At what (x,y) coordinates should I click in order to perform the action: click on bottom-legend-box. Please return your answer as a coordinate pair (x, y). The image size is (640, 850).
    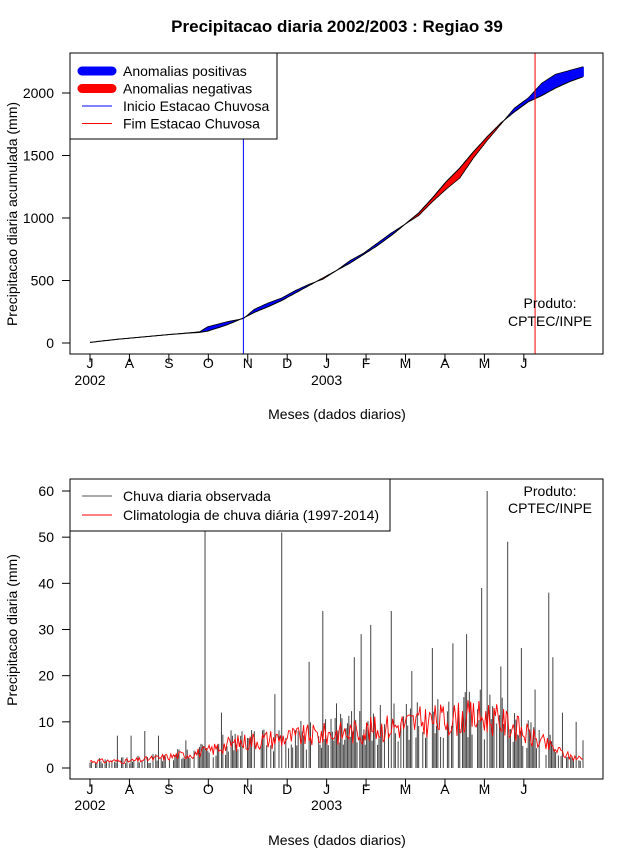
    Looking at the image, I should click on (230, 505).